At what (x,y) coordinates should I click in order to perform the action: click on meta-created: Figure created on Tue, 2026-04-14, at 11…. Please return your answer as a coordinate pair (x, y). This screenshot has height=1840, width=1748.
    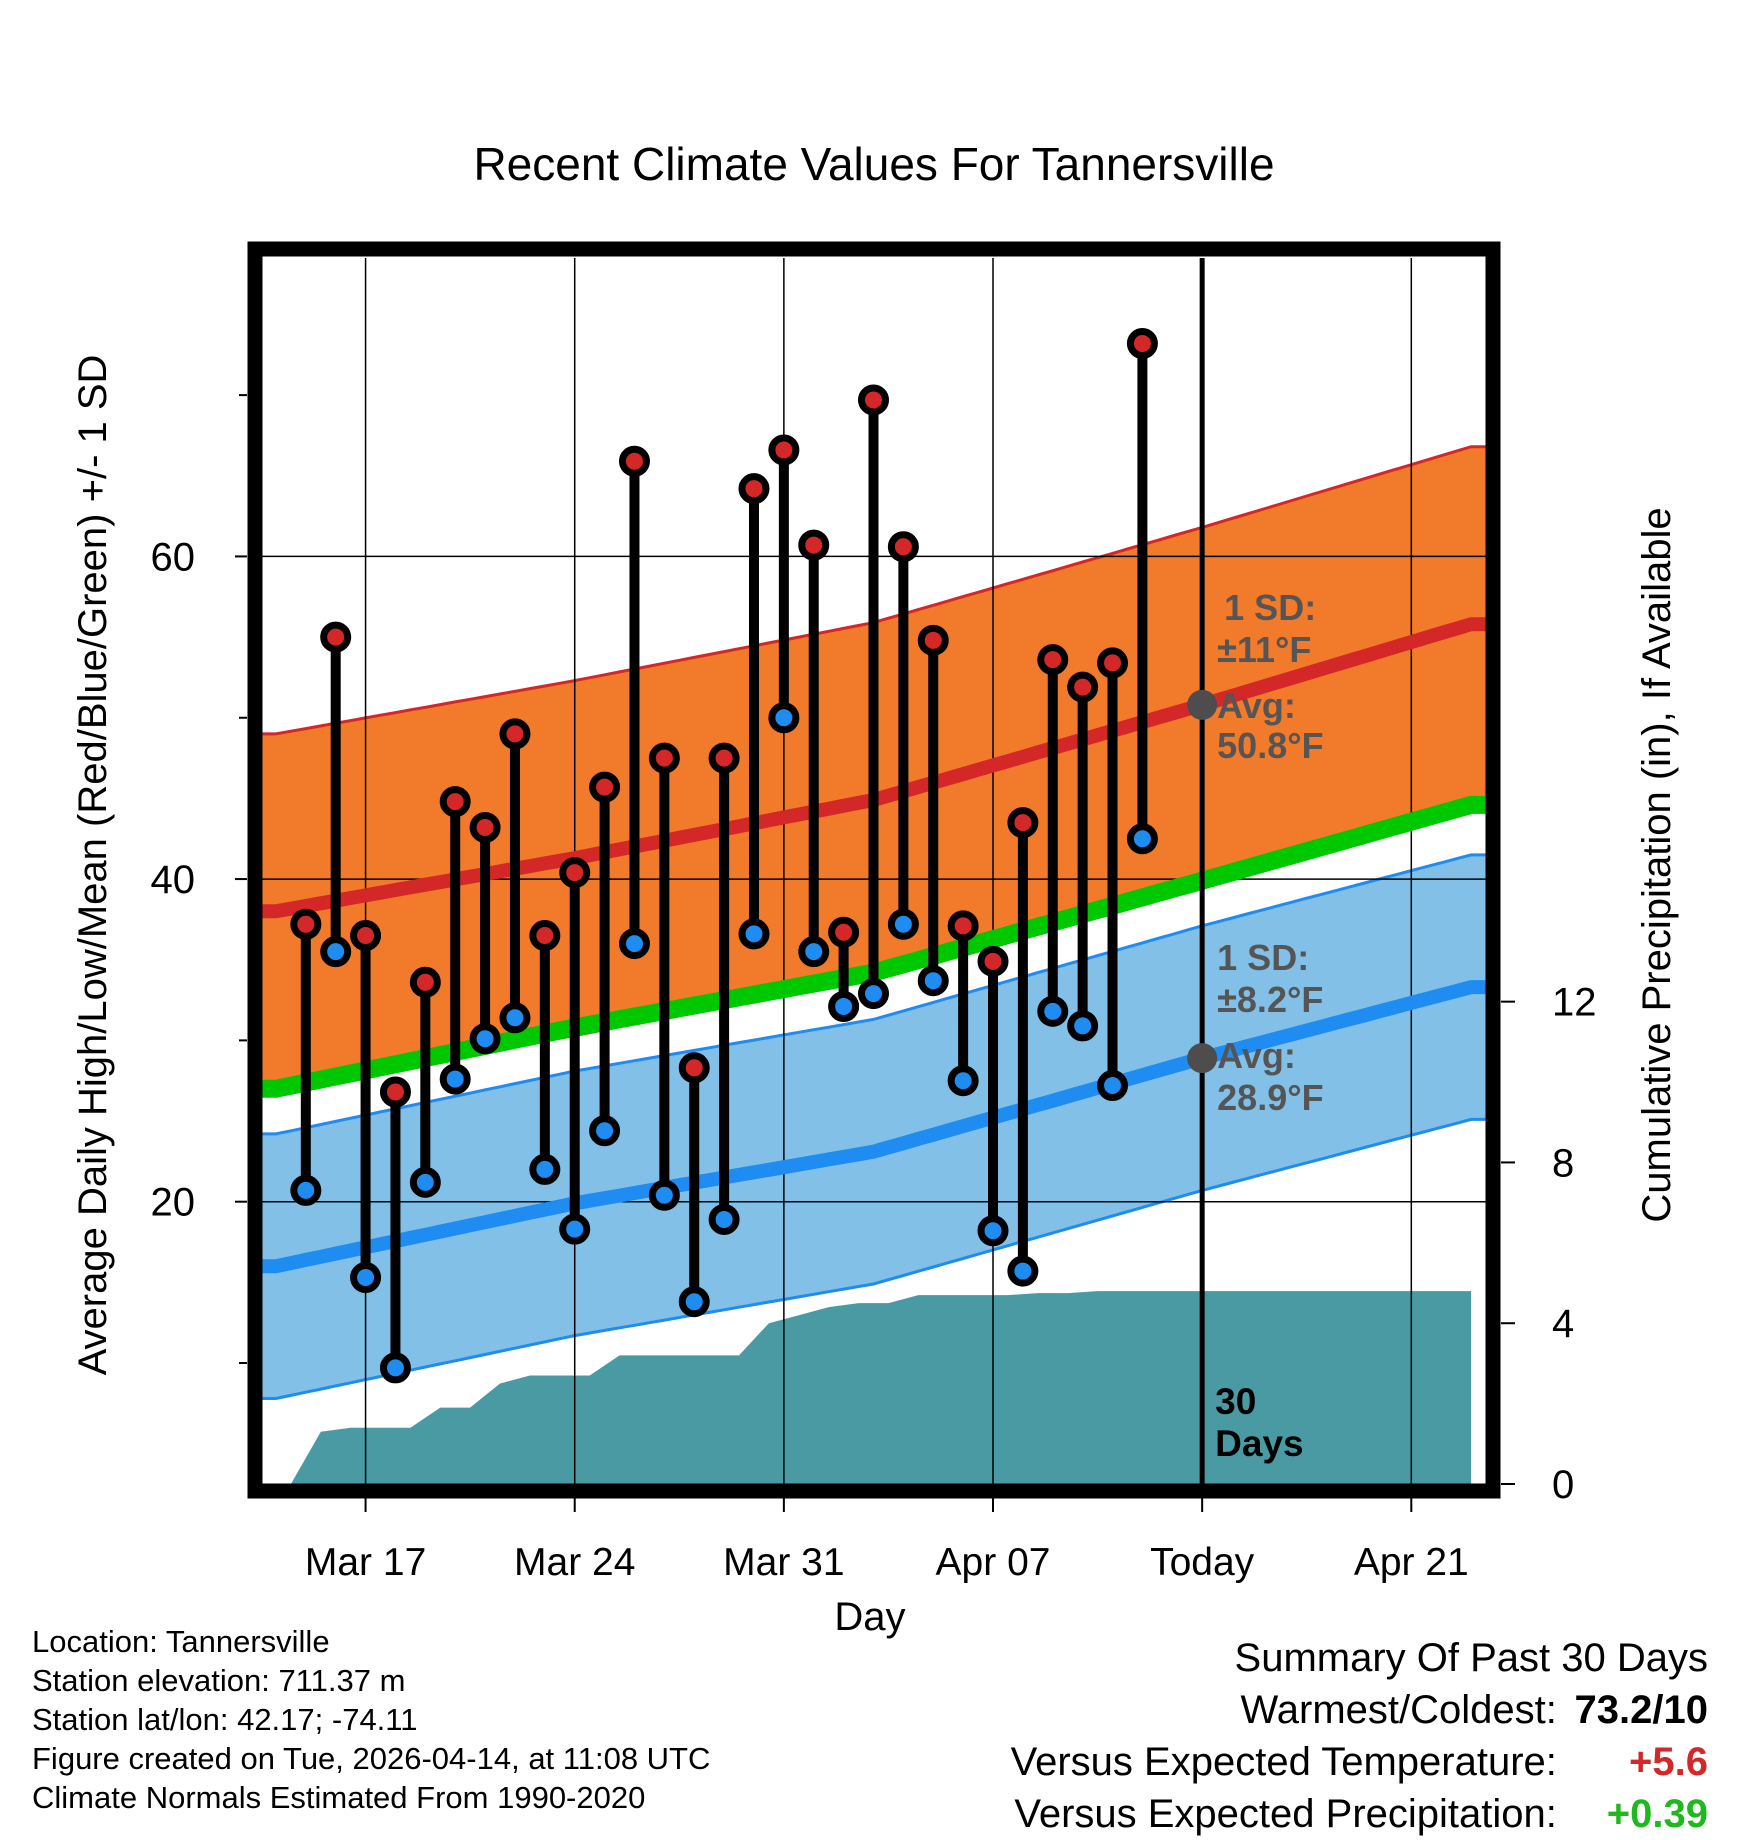
    Looking at the image, I should click on (371, 1758).